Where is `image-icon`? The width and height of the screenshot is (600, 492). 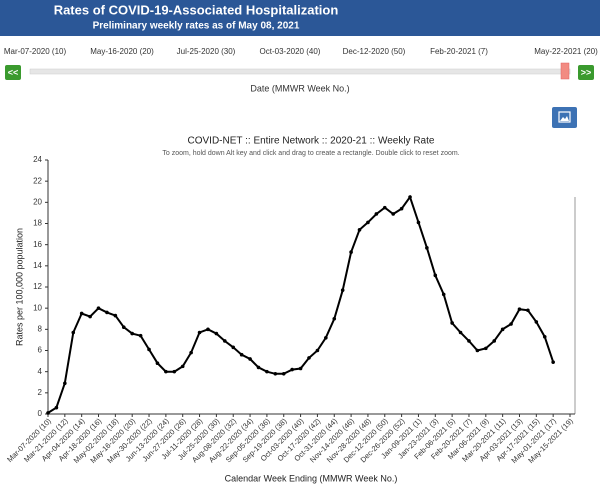 image-icon is located at coordinates (564, 117).